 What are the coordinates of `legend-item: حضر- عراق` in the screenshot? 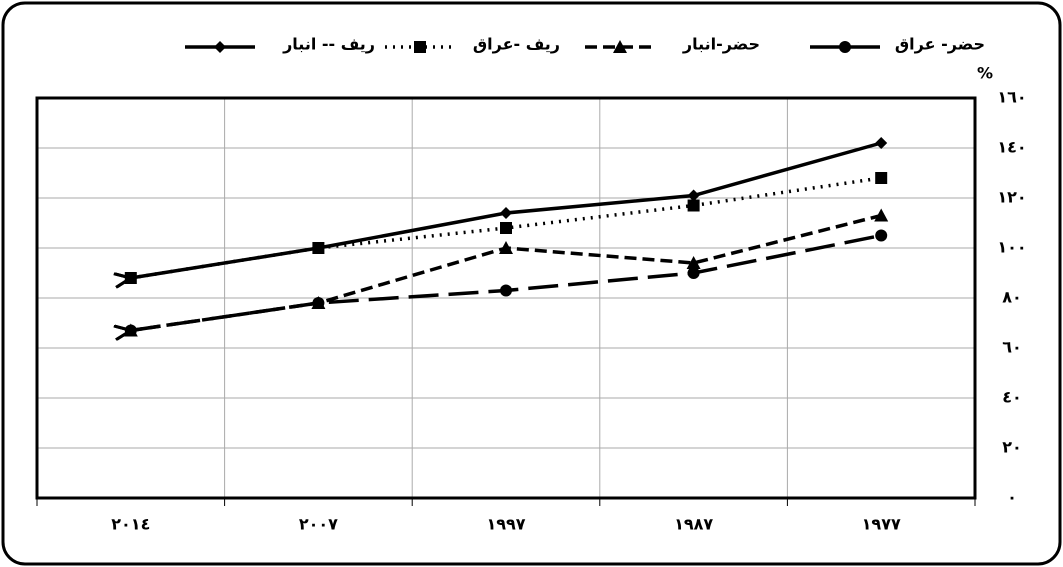 It's located at (897, 44).